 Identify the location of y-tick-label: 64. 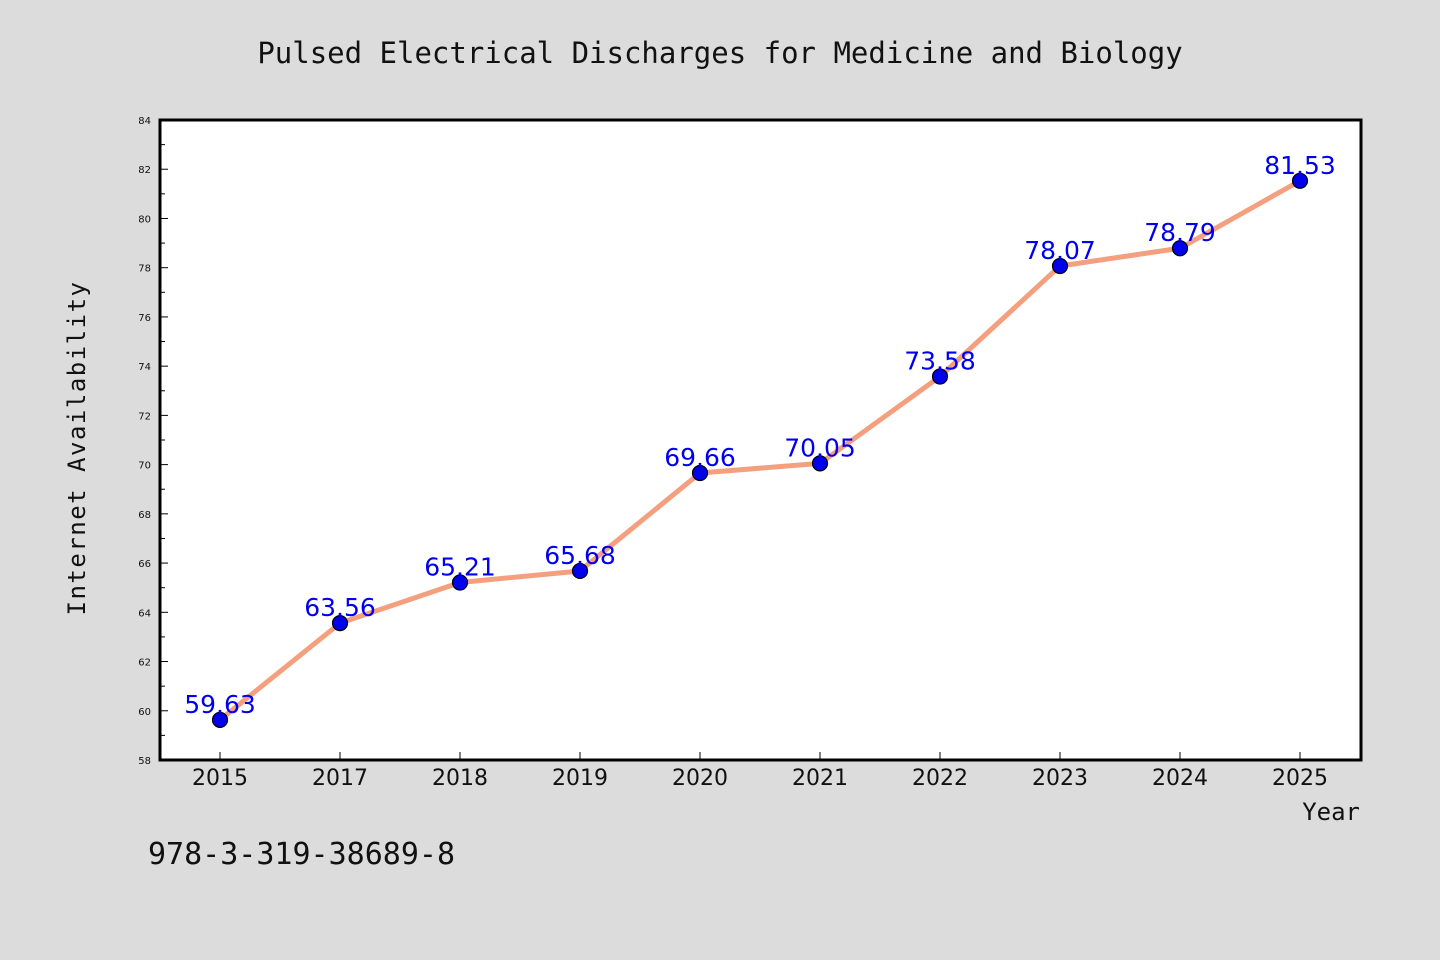
(144, 613).